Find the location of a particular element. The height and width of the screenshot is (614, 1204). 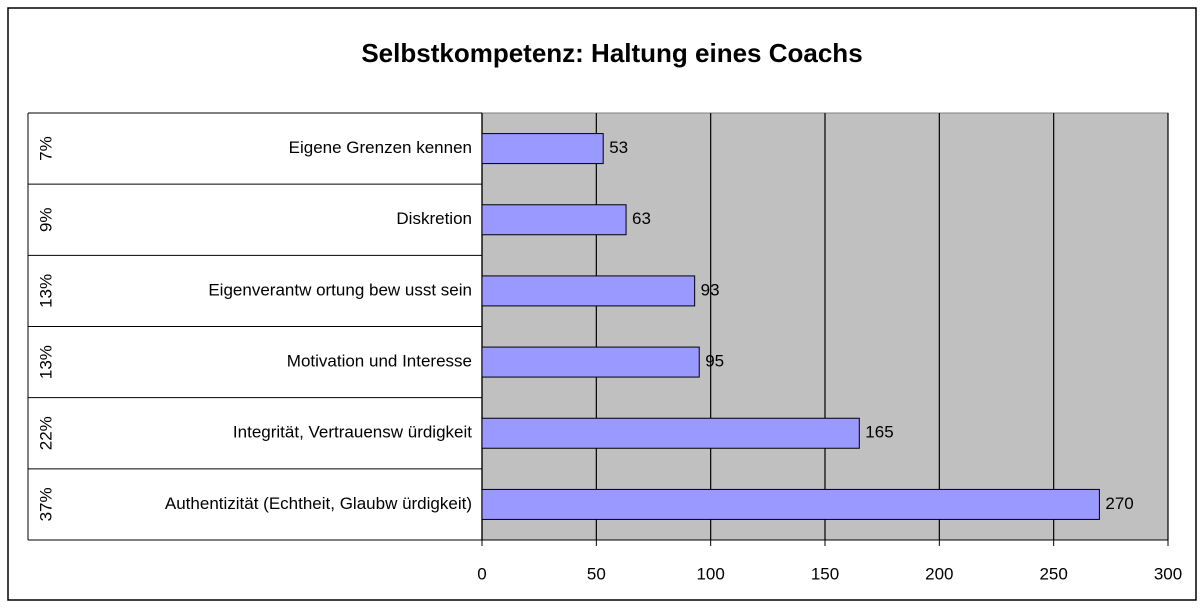

y-tick-label: Eigene Grenzen kennen is located at coordinates (380, 147).